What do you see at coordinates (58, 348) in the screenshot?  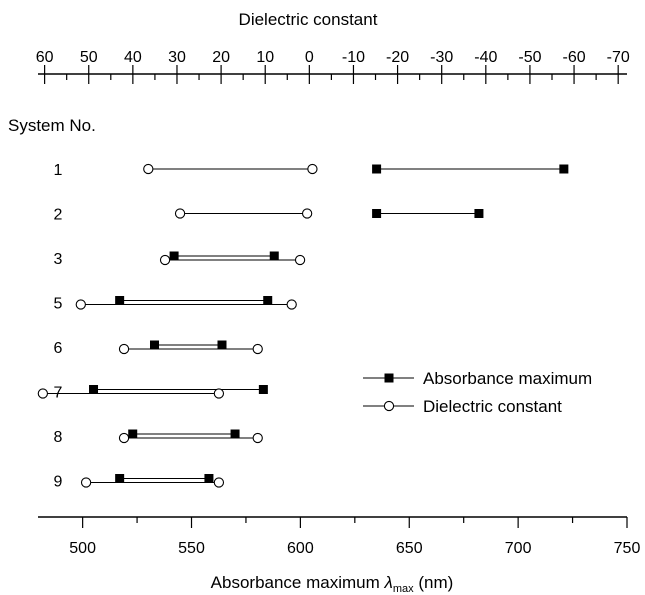 I see `system-label: 6` at bounding box center [58, 348].